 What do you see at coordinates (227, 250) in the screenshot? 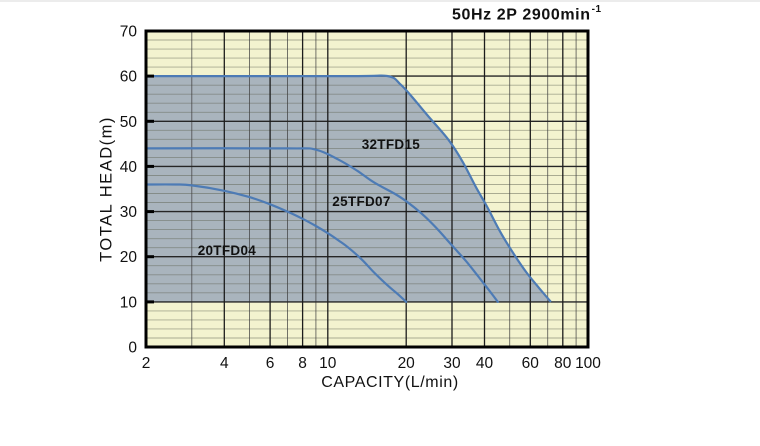
I see `curve-label-20TFD04: 20TFD04` at bounding box center [227, 250].